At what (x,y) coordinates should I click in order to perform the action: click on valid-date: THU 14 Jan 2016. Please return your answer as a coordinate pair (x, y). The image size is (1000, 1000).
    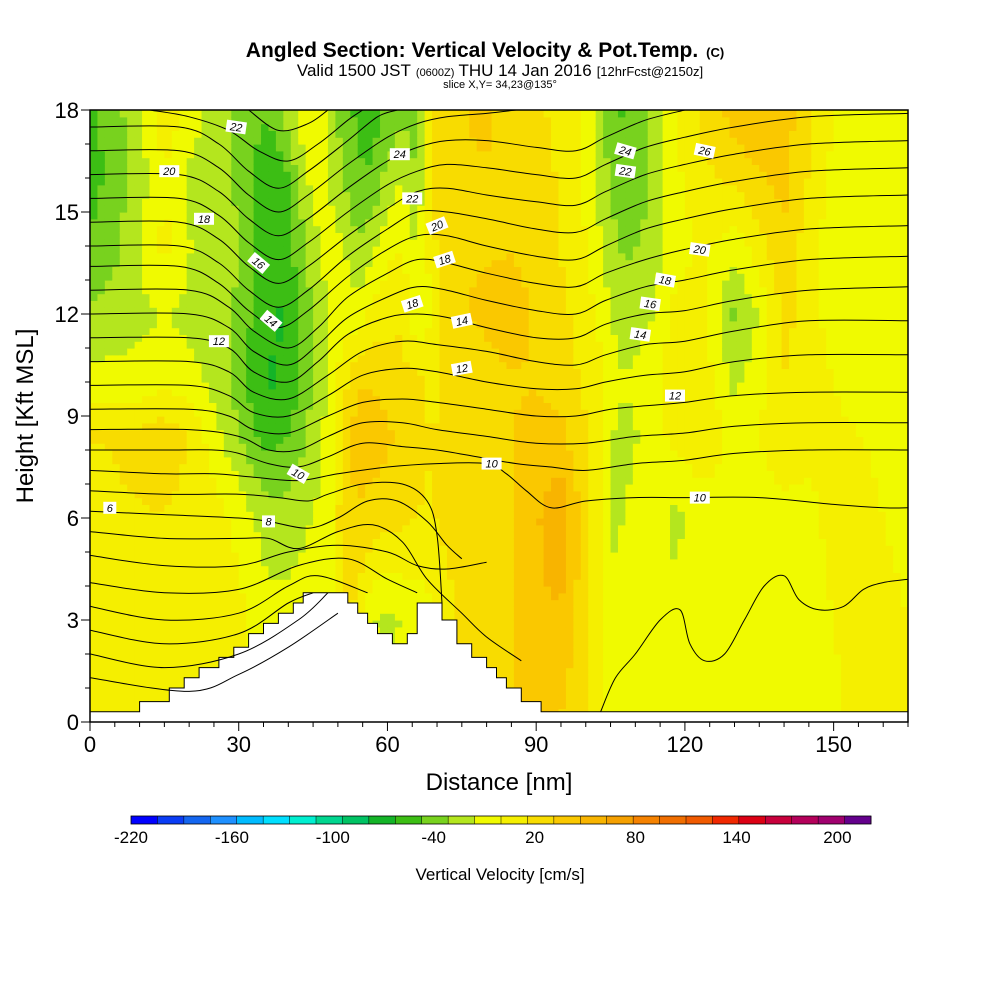
    Looking at the image, I should click on (524, 70).